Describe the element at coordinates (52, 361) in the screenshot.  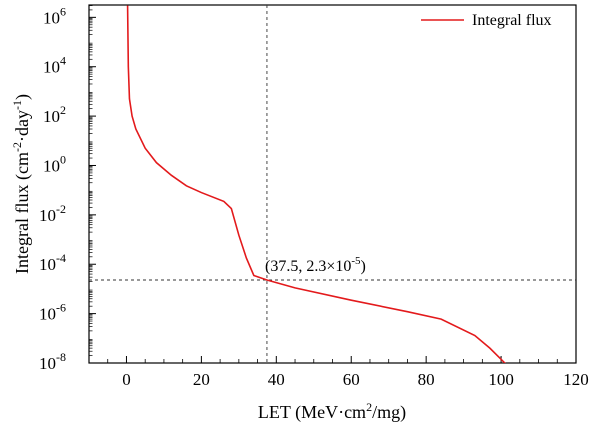
I see `y-tick-label: 10⁻⁸` at that location.